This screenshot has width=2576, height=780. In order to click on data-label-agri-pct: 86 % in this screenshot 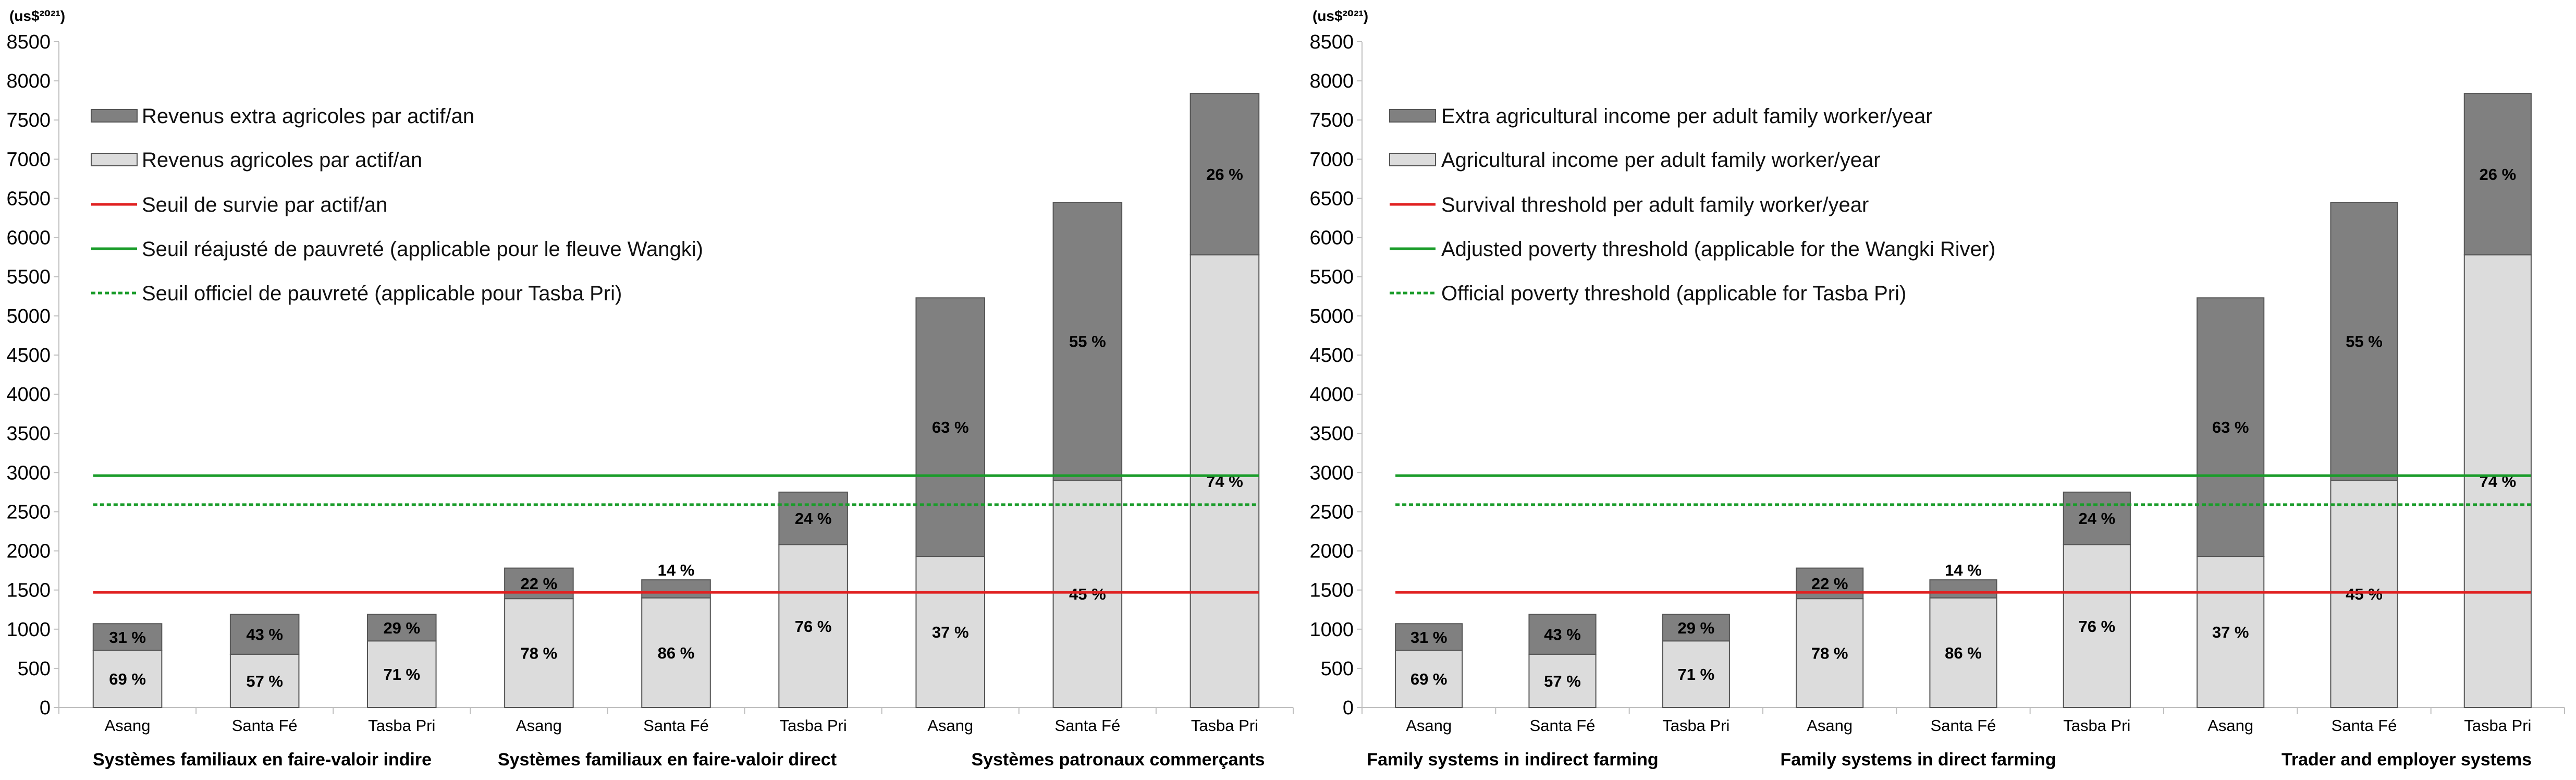, I will do `click(676, 653)`.